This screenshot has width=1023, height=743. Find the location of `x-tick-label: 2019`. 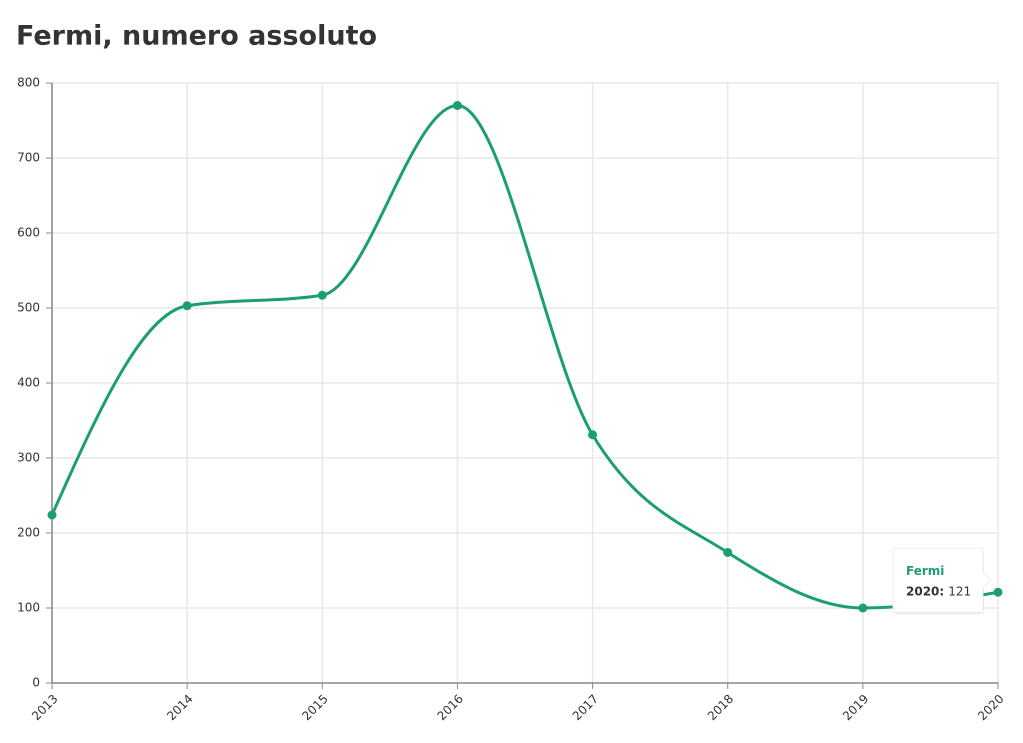

x-tick-label: 2019 is located at coordinates (855, 707).